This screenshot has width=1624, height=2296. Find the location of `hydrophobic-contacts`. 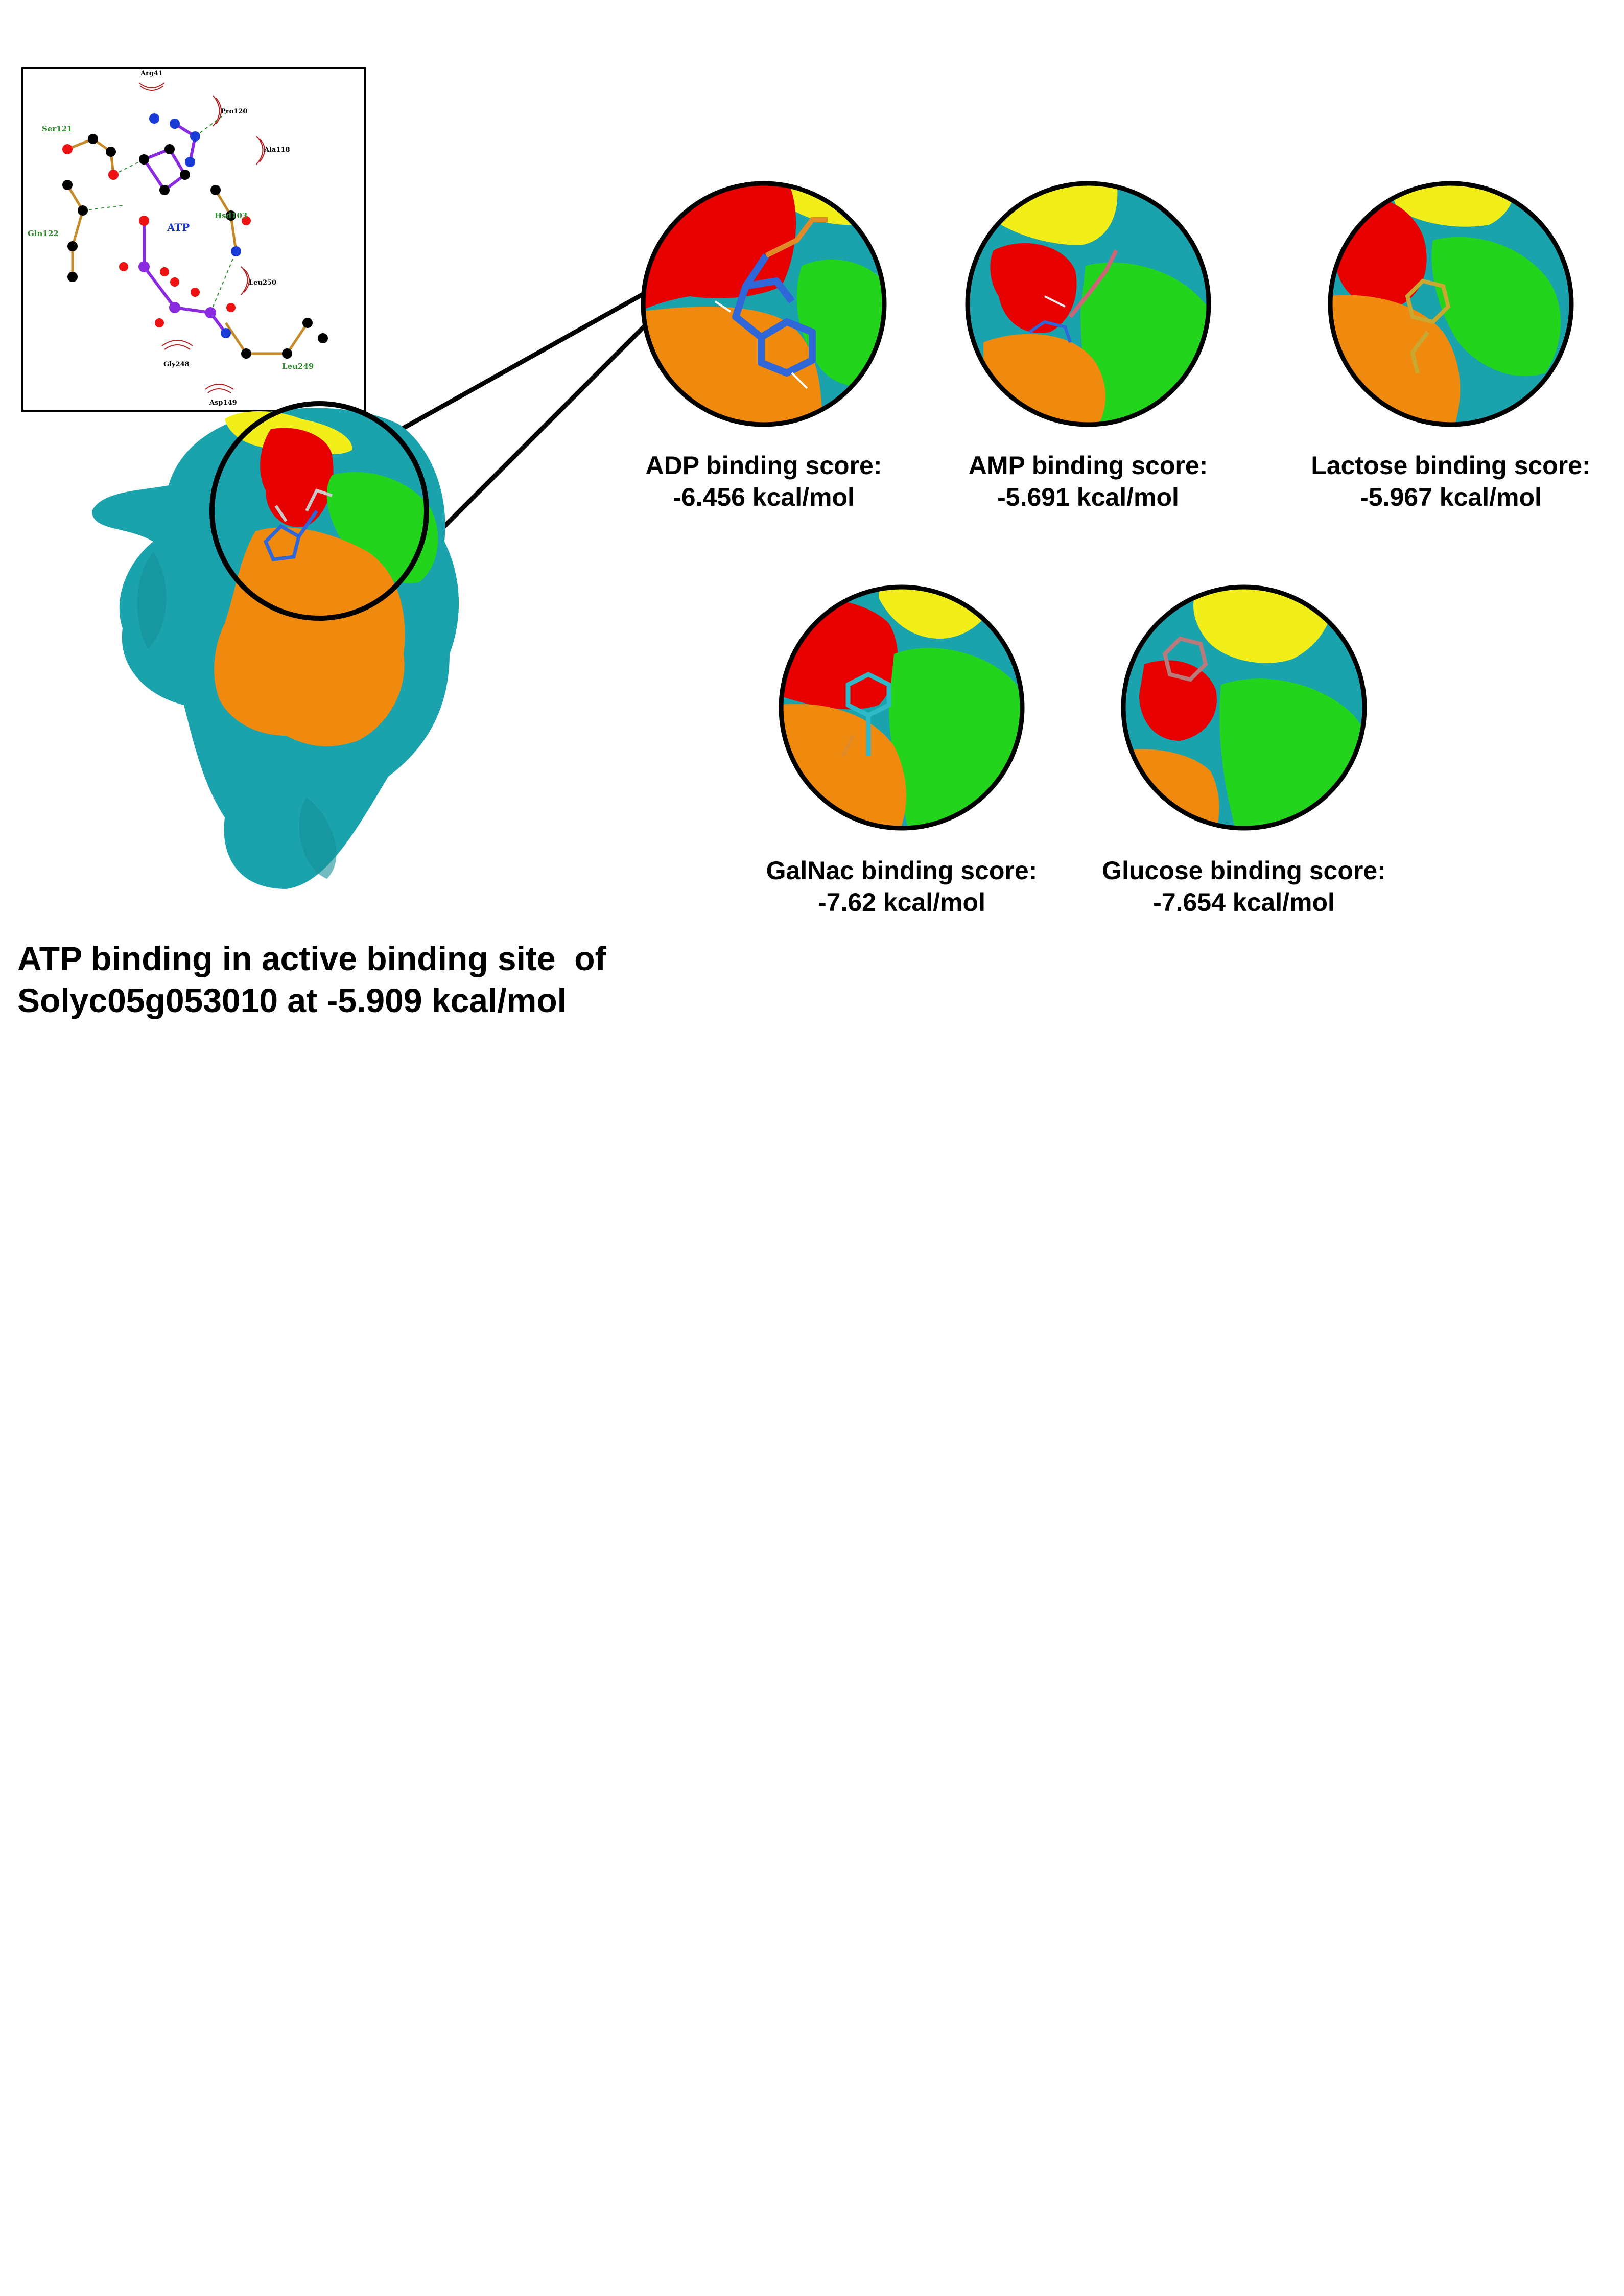

hydrophobic-contacts is located at coordinates (201, 237).